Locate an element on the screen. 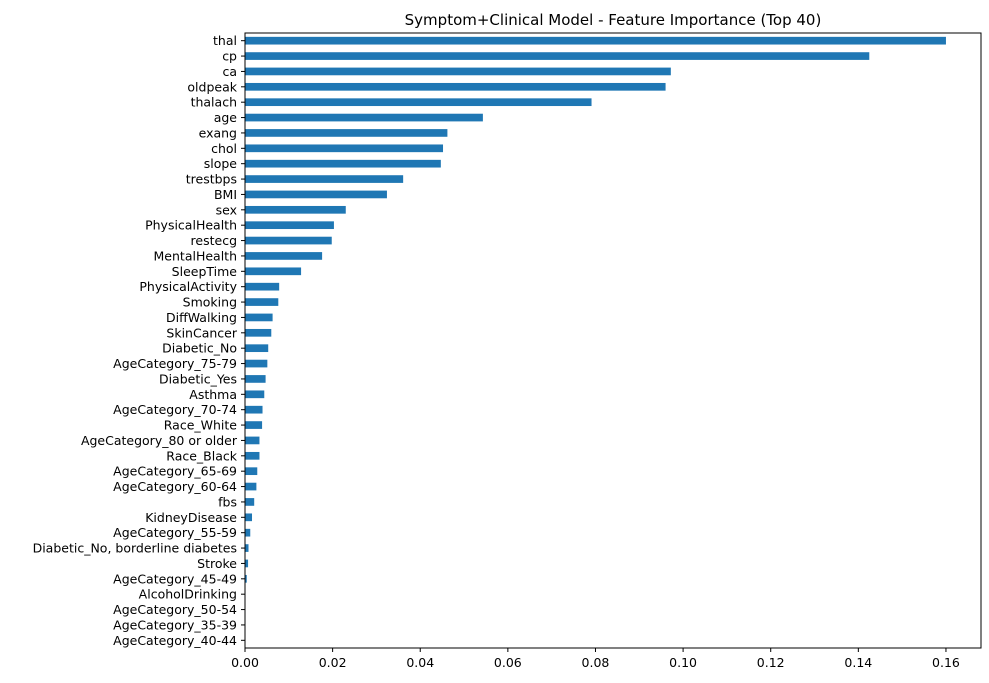 Image resolution: width=989 pixels, height=683 pixels. y-tick-label: AgeCategory_75-79 is located at coordinates (175, 363).